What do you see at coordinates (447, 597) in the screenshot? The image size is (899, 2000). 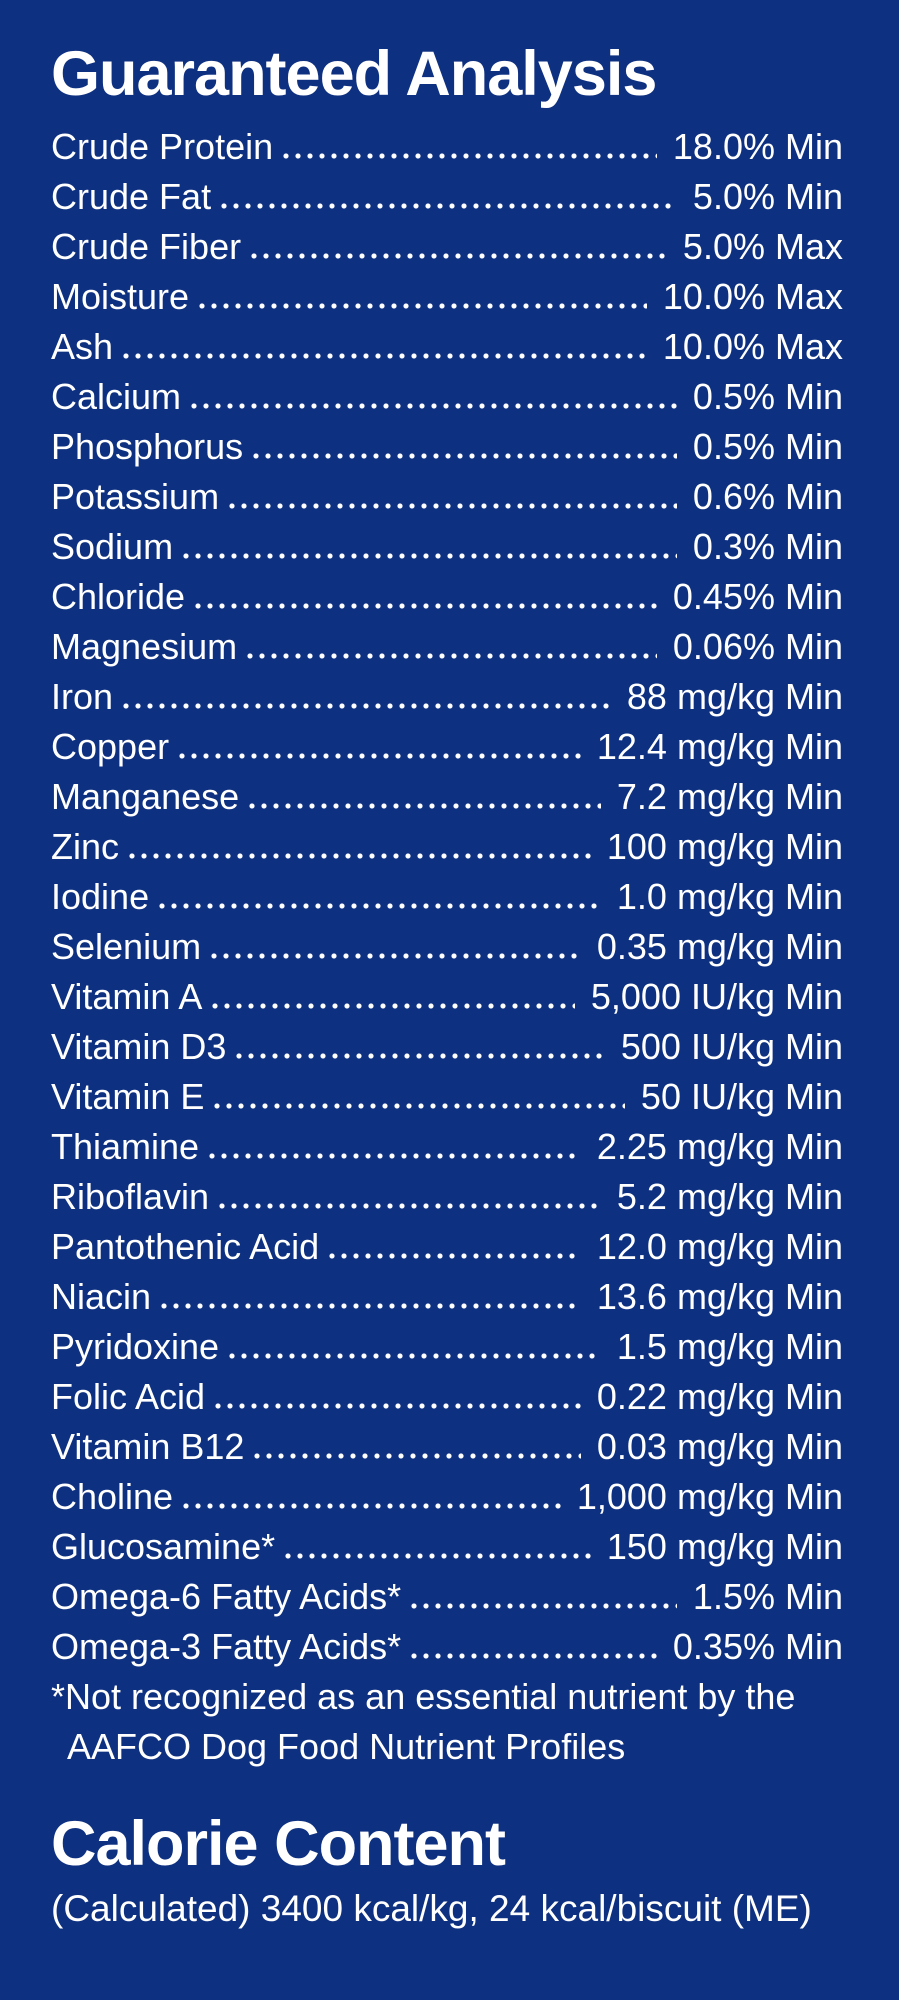 I see `nutrient-row: Chloride 0.45% Min` at bounding box center [447, 597].